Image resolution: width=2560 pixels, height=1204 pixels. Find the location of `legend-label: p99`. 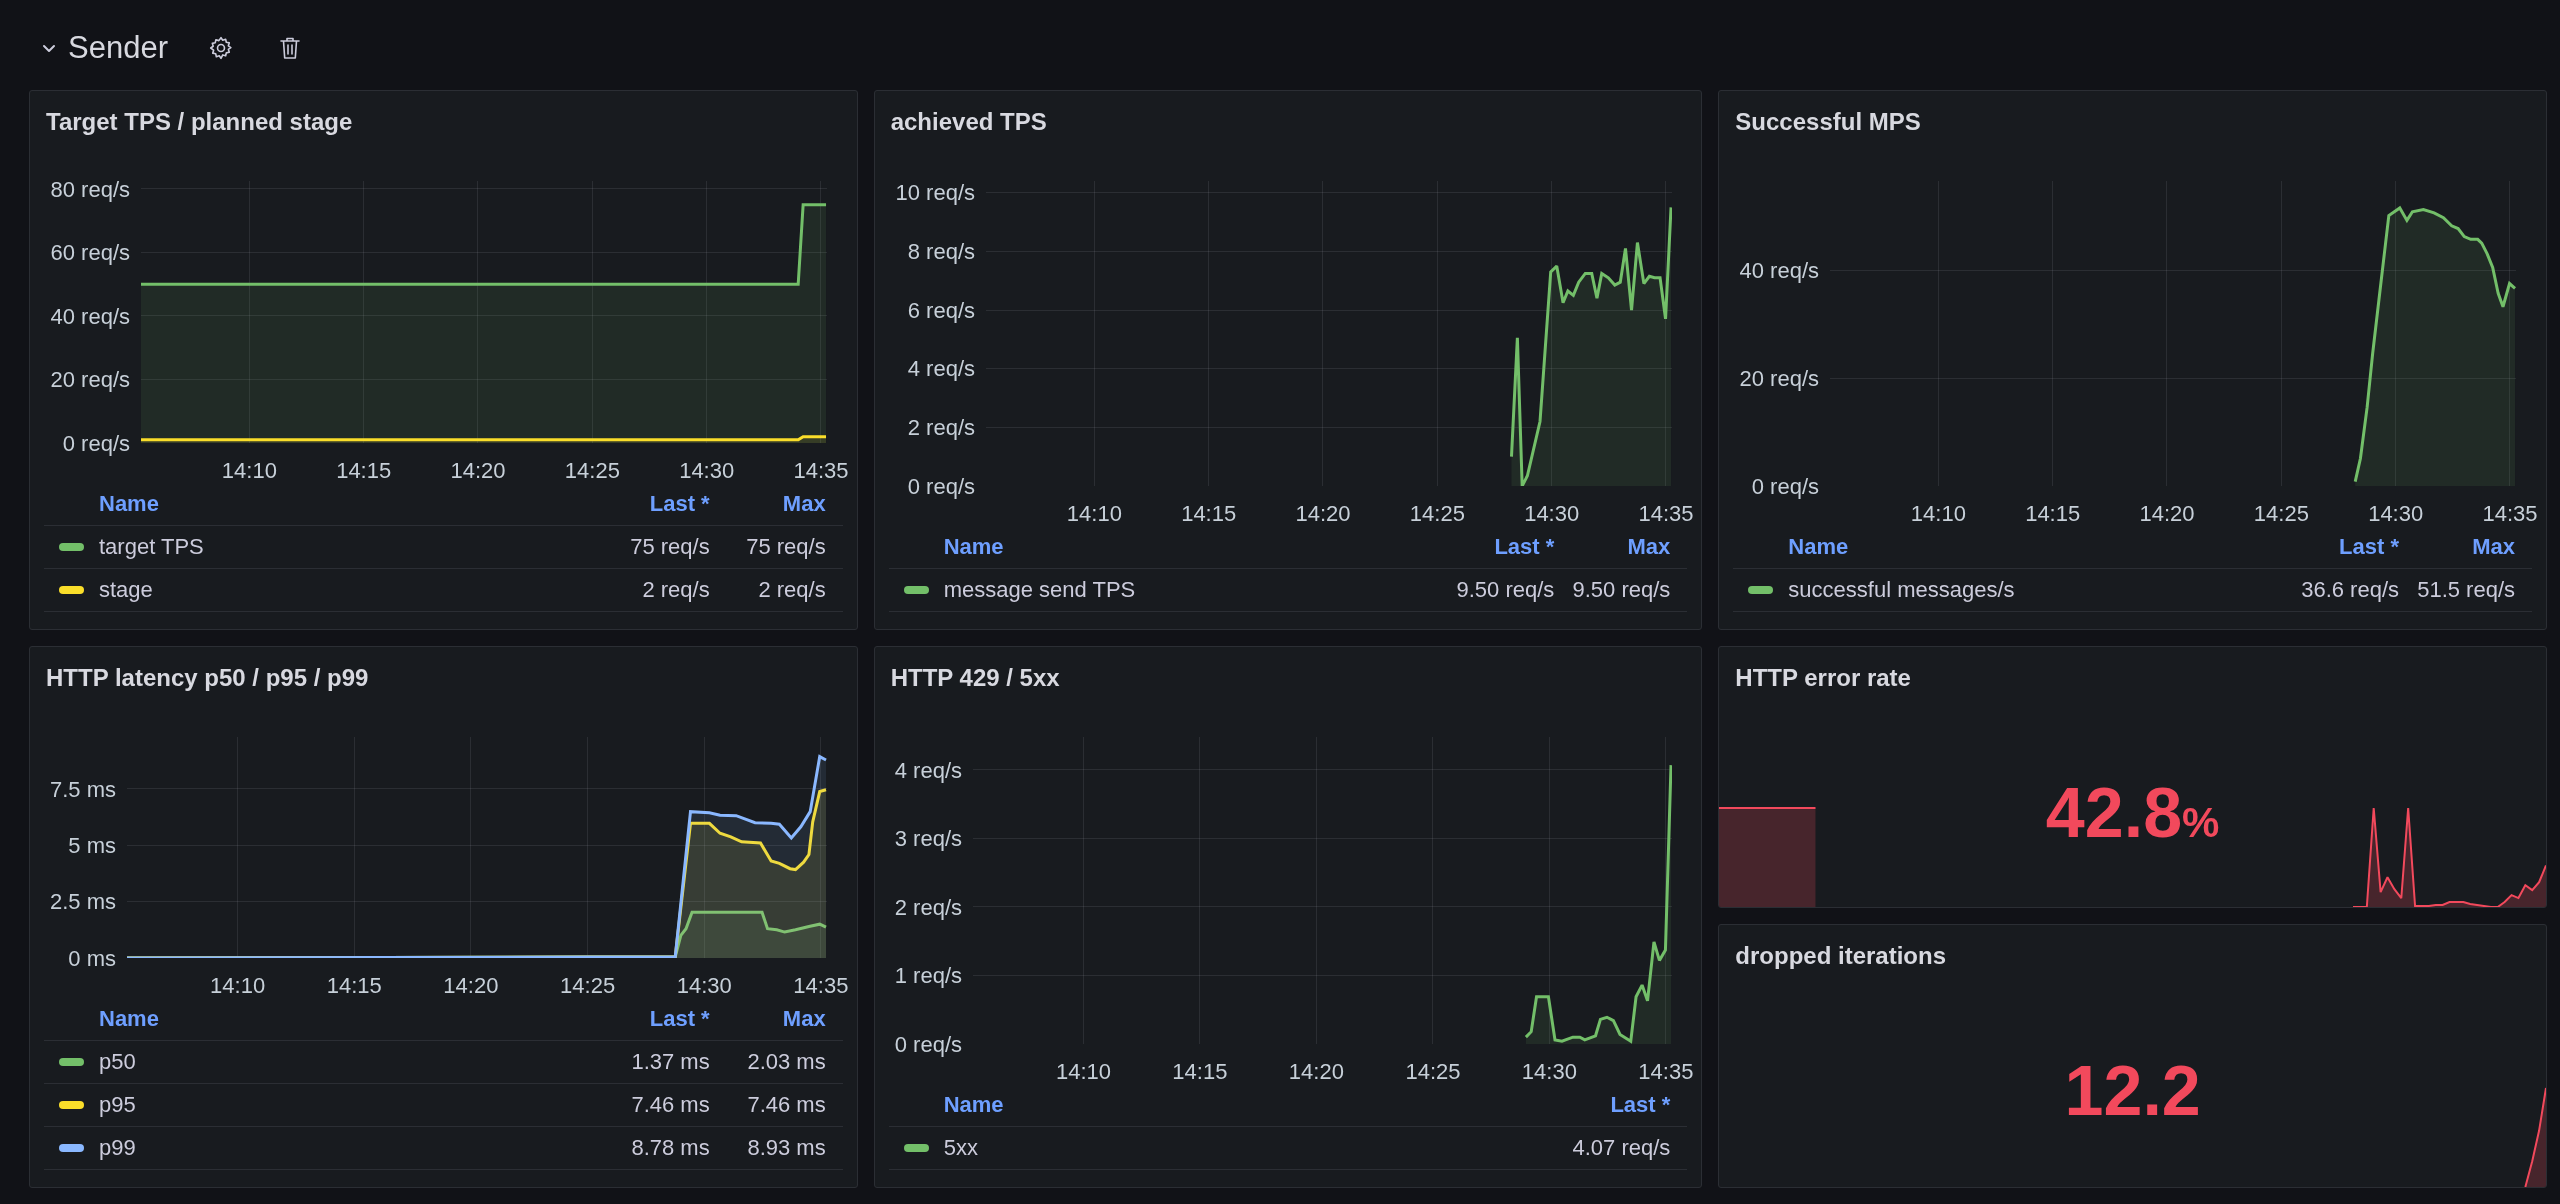

legend-label: p99 is located at coordinates (117, 1148).